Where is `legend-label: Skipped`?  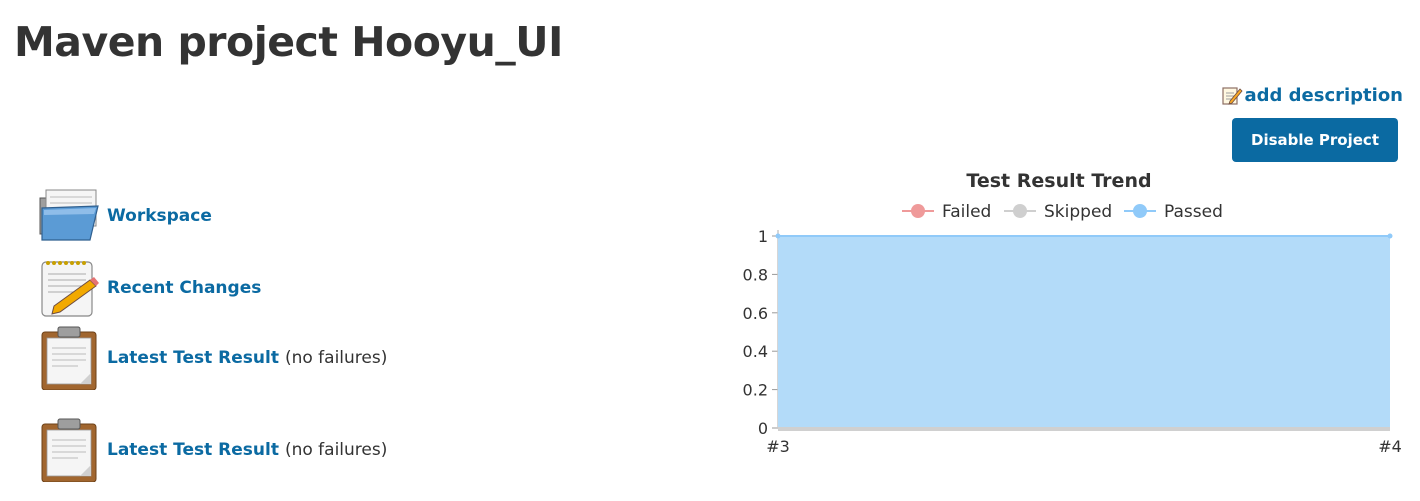
legend-label: Skipped is located at coordinates (1078, 212).